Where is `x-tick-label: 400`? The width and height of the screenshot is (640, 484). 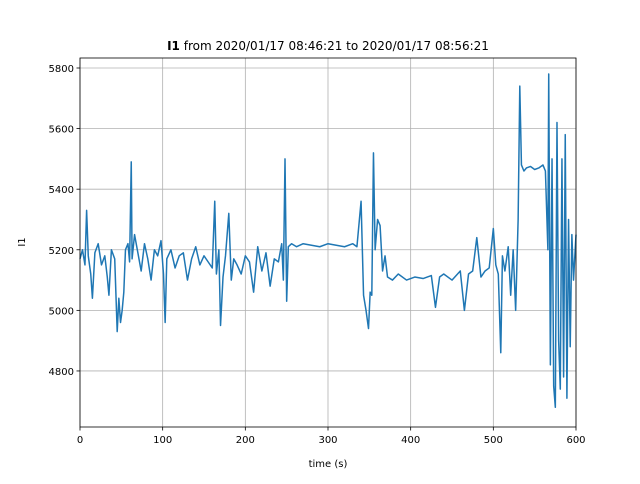 x-tick-label: 400 is located at coordinates (410, 440).